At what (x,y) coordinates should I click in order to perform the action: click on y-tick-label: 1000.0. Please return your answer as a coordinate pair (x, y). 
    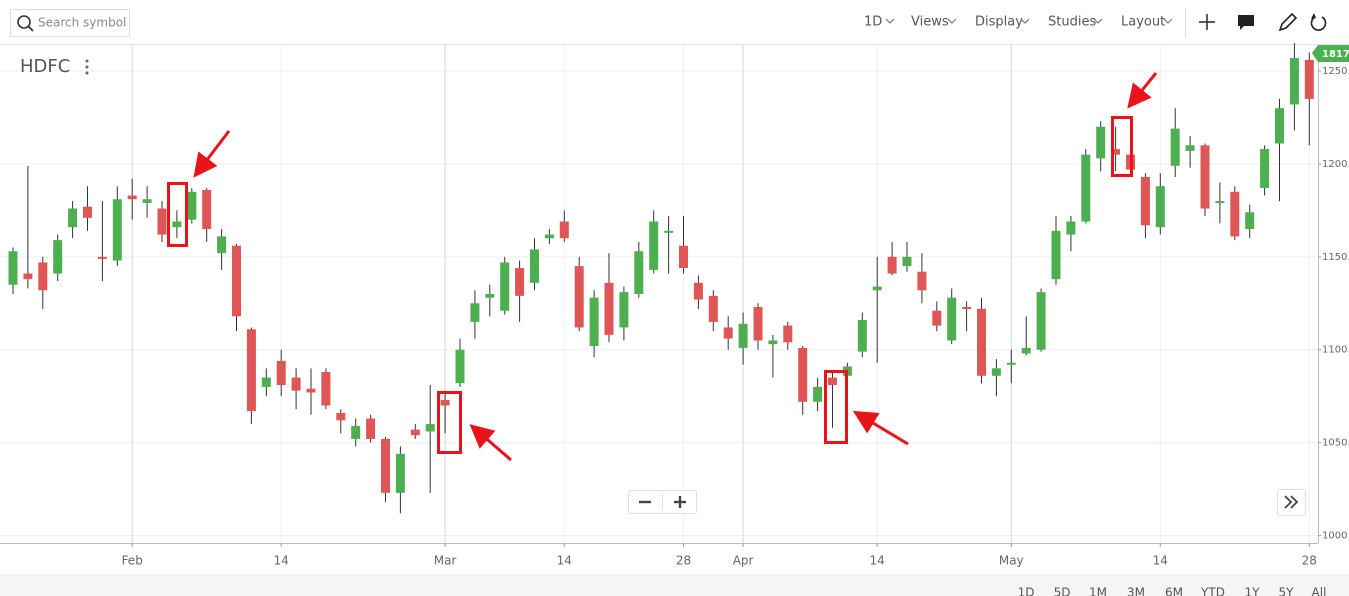
    Looking at the image, I should click on (1335, 536).